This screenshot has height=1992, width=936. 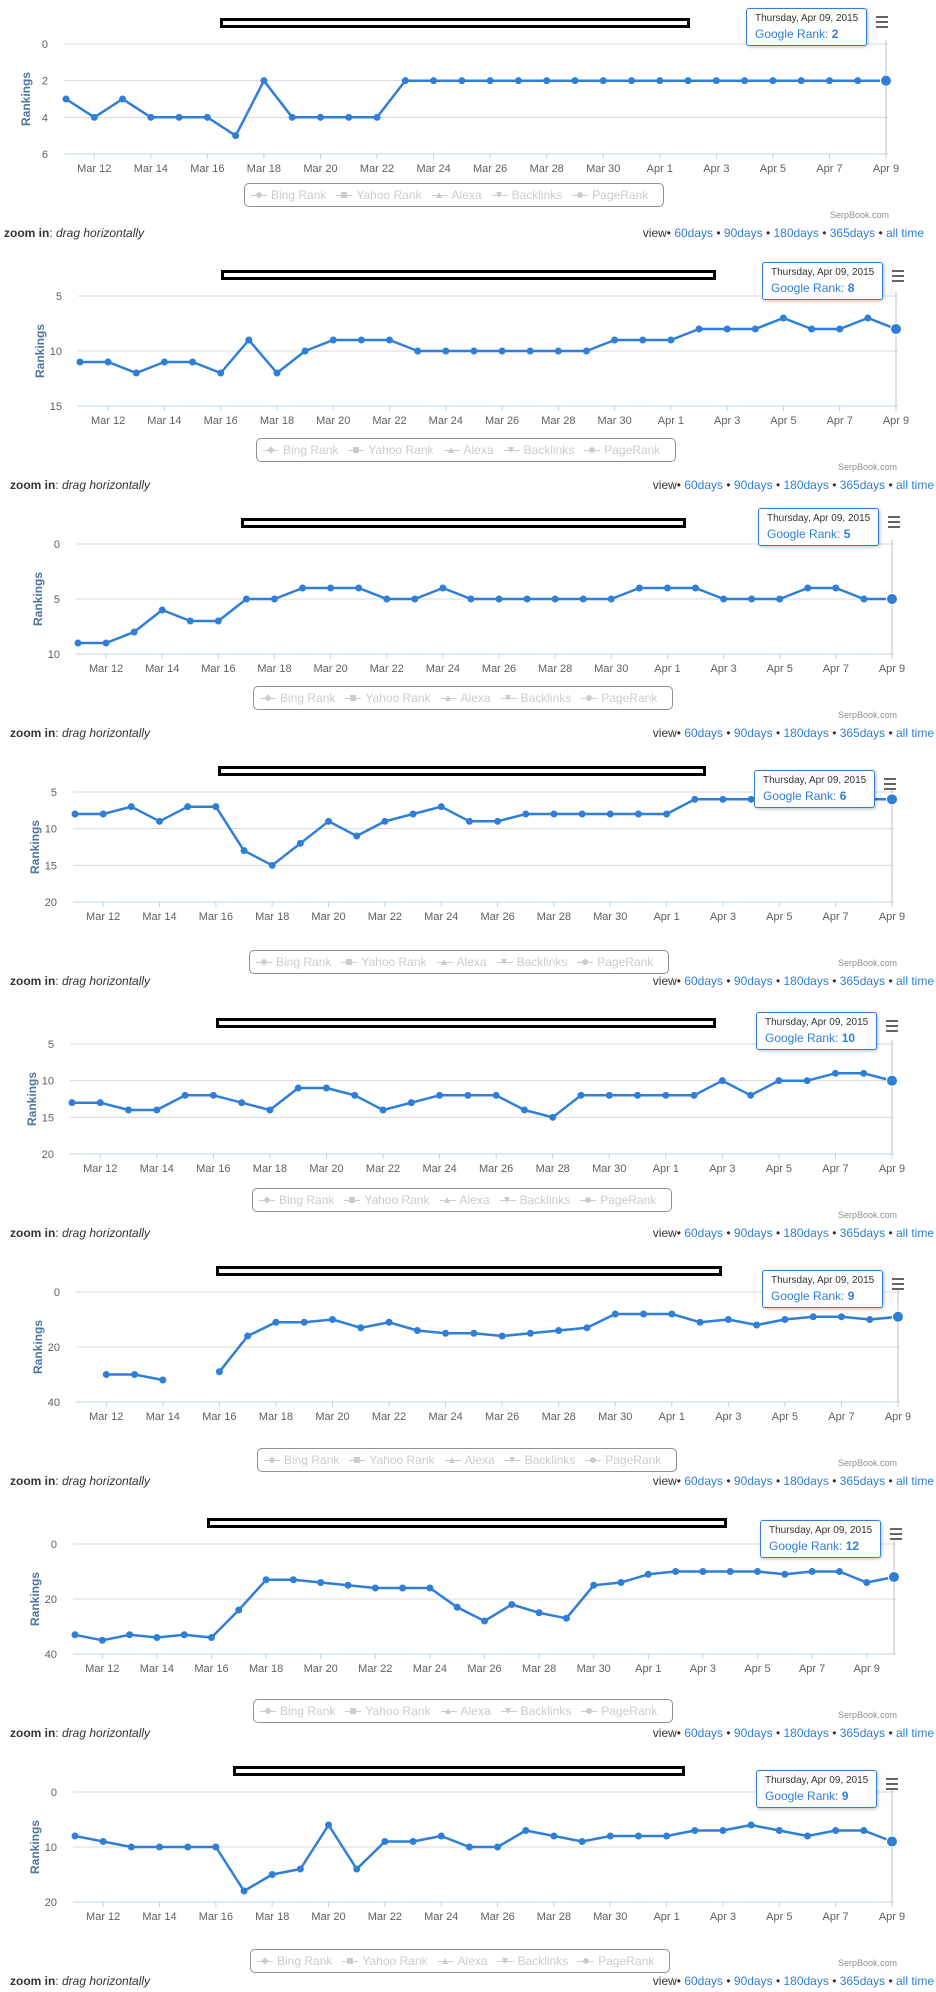 I want to click on legend-item-alexa: Alexa, so click(x=465, y=1711).